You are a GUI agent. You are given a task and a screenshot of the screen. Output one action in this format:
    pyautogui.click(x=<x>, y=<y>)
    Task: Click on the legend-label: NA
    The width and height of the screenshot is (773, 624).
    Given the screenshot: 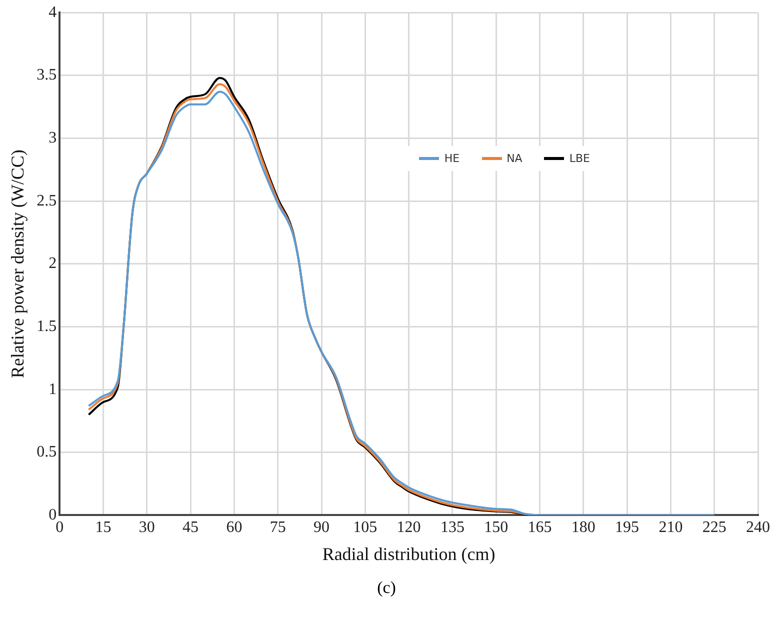 What is the action you would take?
    pyautogui.click(x=514, y=158)
    